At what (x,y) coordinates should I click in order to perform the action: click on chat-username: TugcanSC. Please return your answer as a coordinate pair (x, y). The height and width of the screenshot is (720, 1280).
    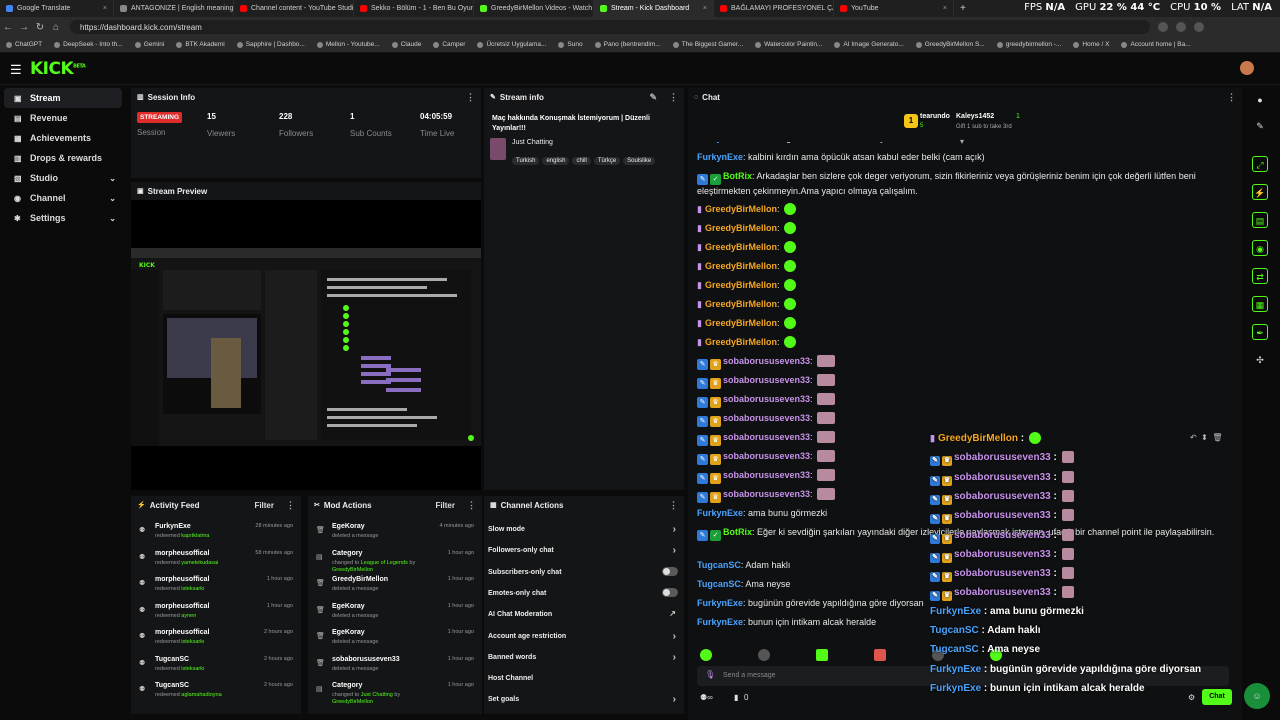
    Looking at the image, I should click on (719, 584).